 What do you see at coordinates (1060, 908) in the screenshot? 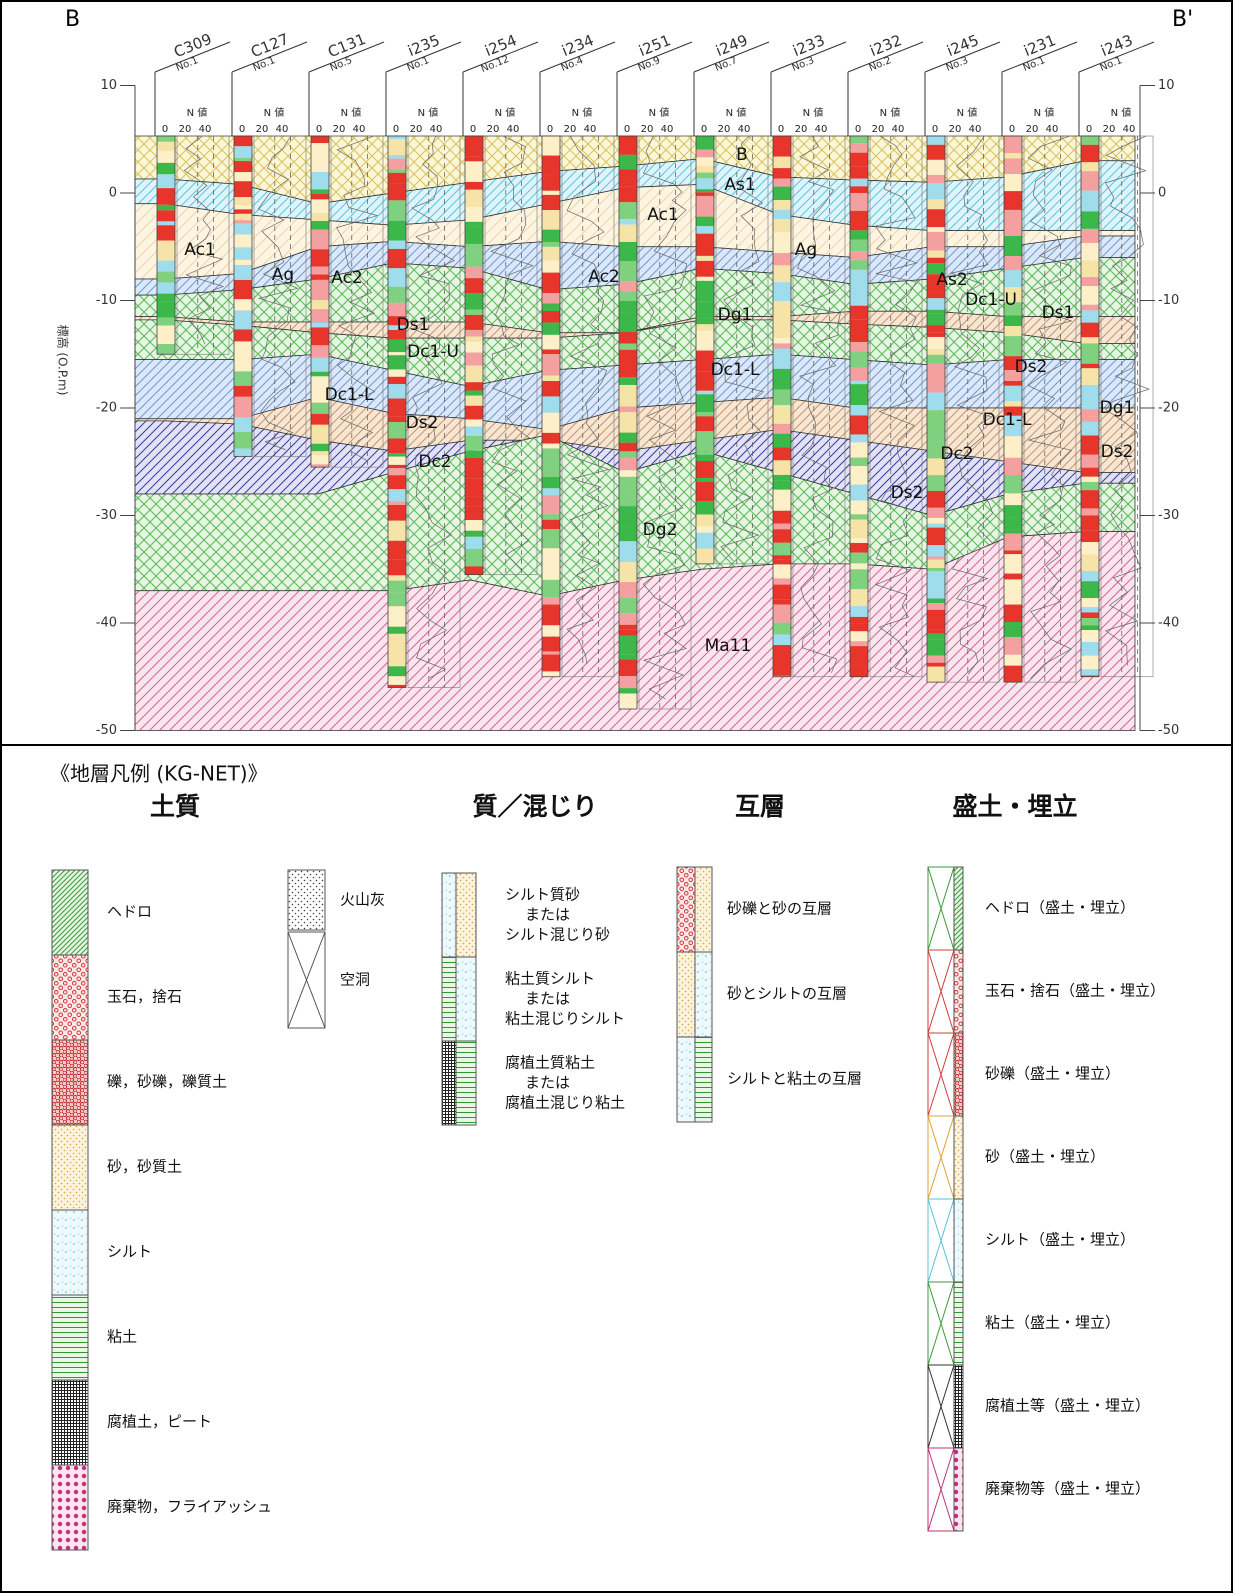
I see `legend-label: ヘドロ（盛土・埋立）` at bounding box center [1060, 908].